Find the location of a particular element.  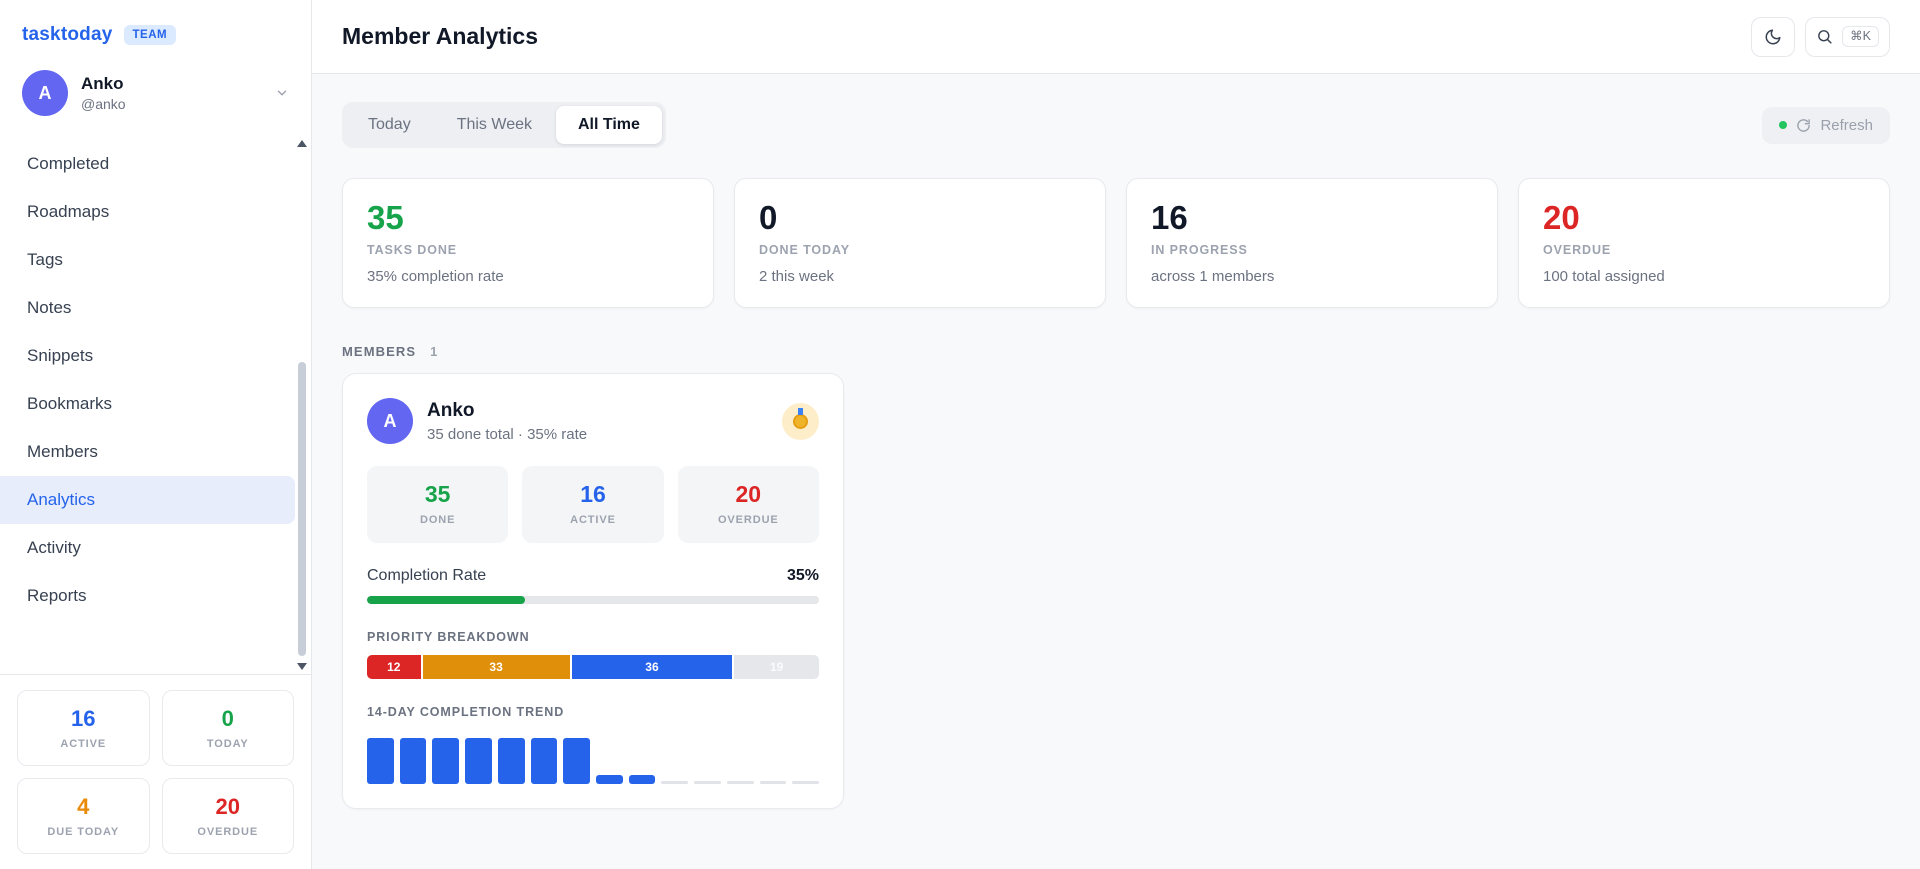

member-stat-active: 16 ACTIVE is located at coordinates (593, 504).